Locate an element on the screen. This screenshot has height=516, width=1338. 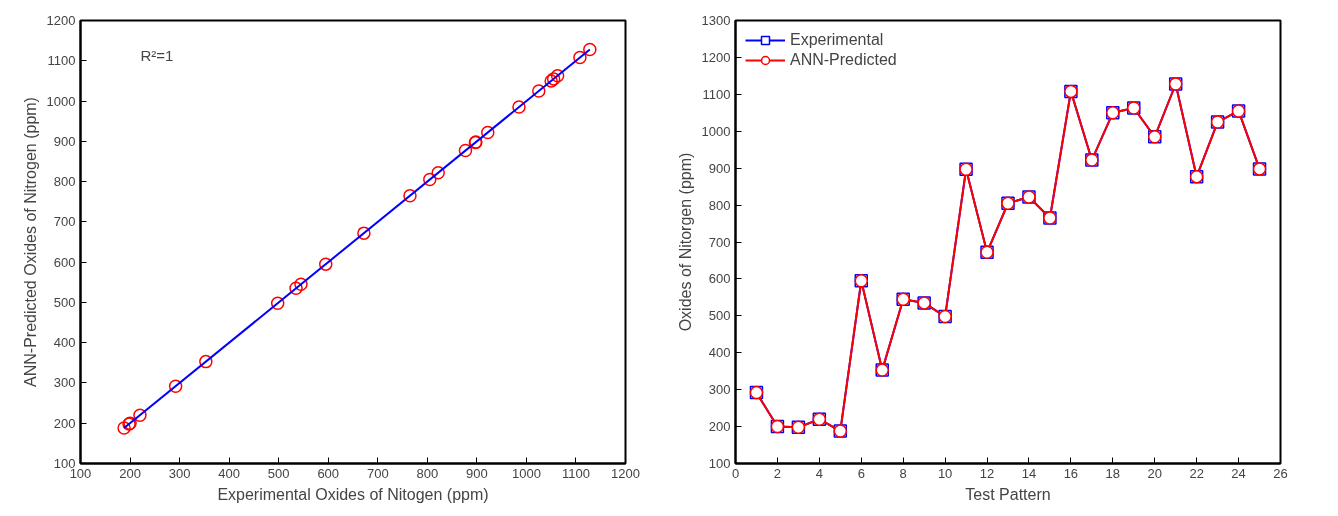
x-tick-label: 700 is located at coordinates (377, 473).